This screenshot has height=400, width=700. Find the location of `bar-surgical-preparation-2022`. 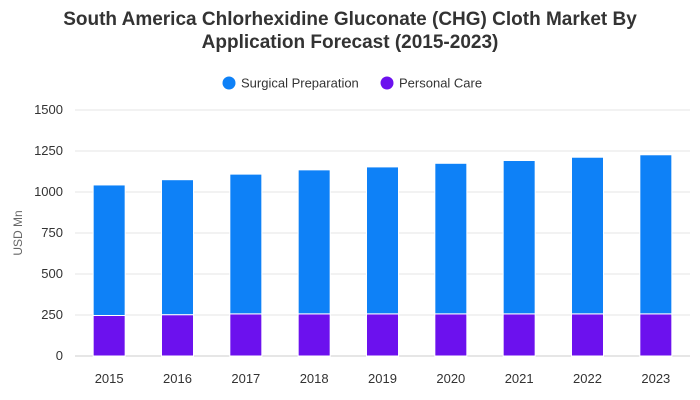

bar-surgical-preparation-2022 is located at coordinates (587, 235).